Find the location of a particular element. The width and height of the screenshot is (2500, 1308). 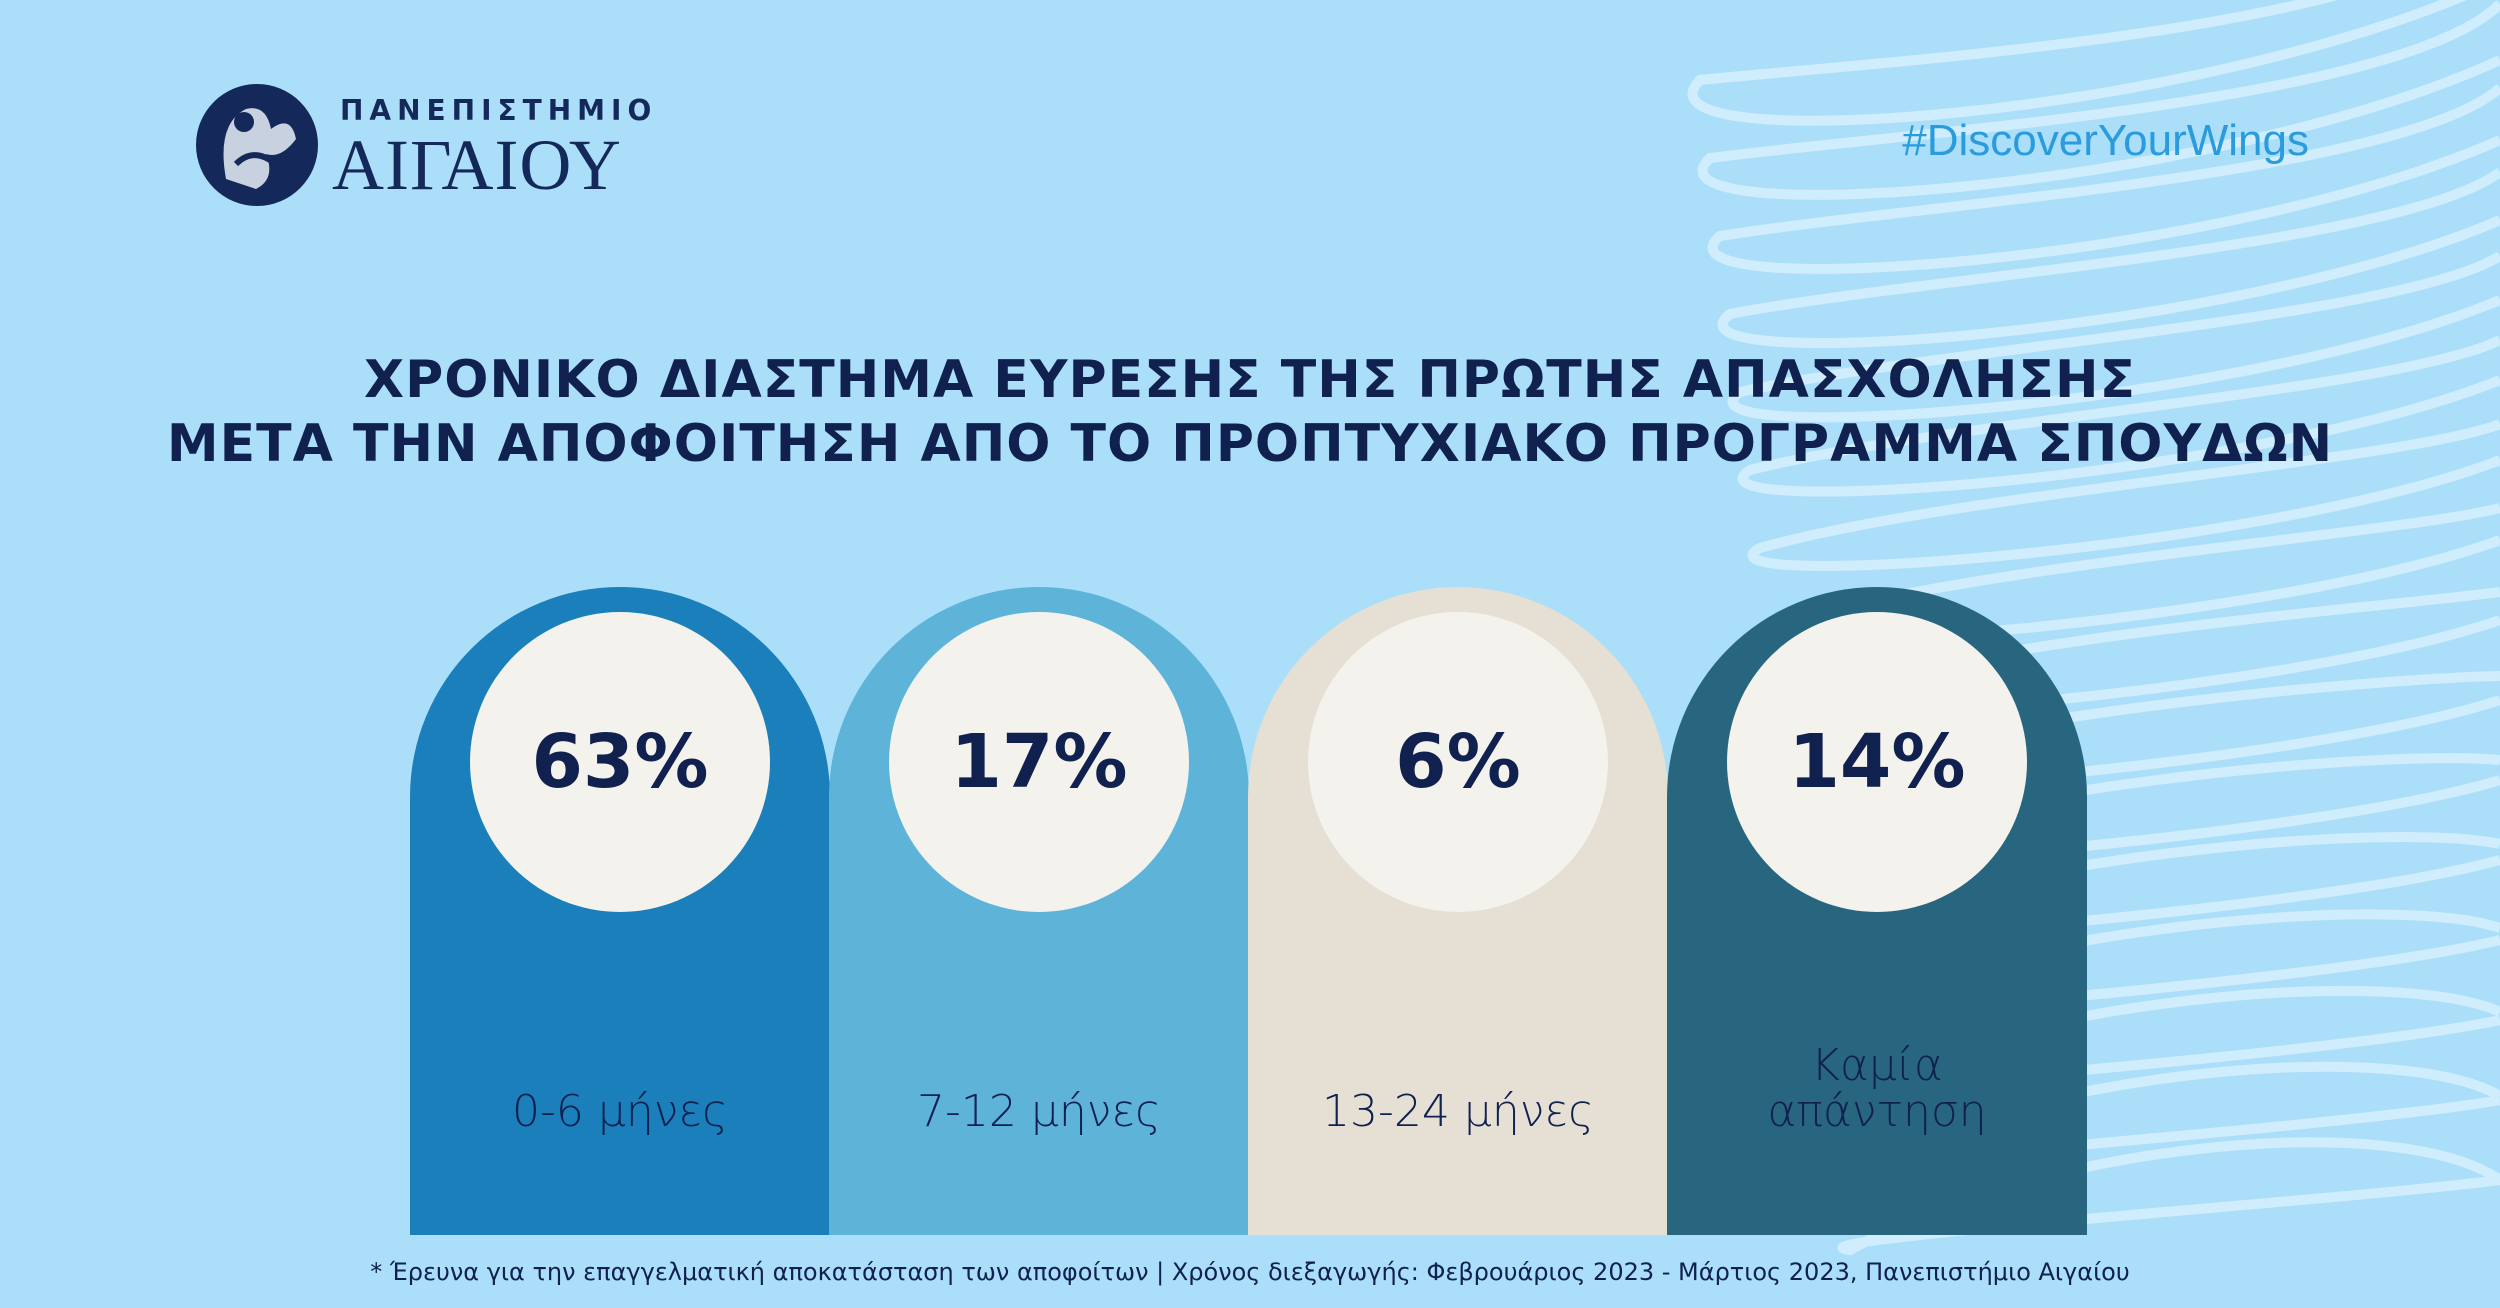

value-circle: 6% is located at coordinates (1458, 762).